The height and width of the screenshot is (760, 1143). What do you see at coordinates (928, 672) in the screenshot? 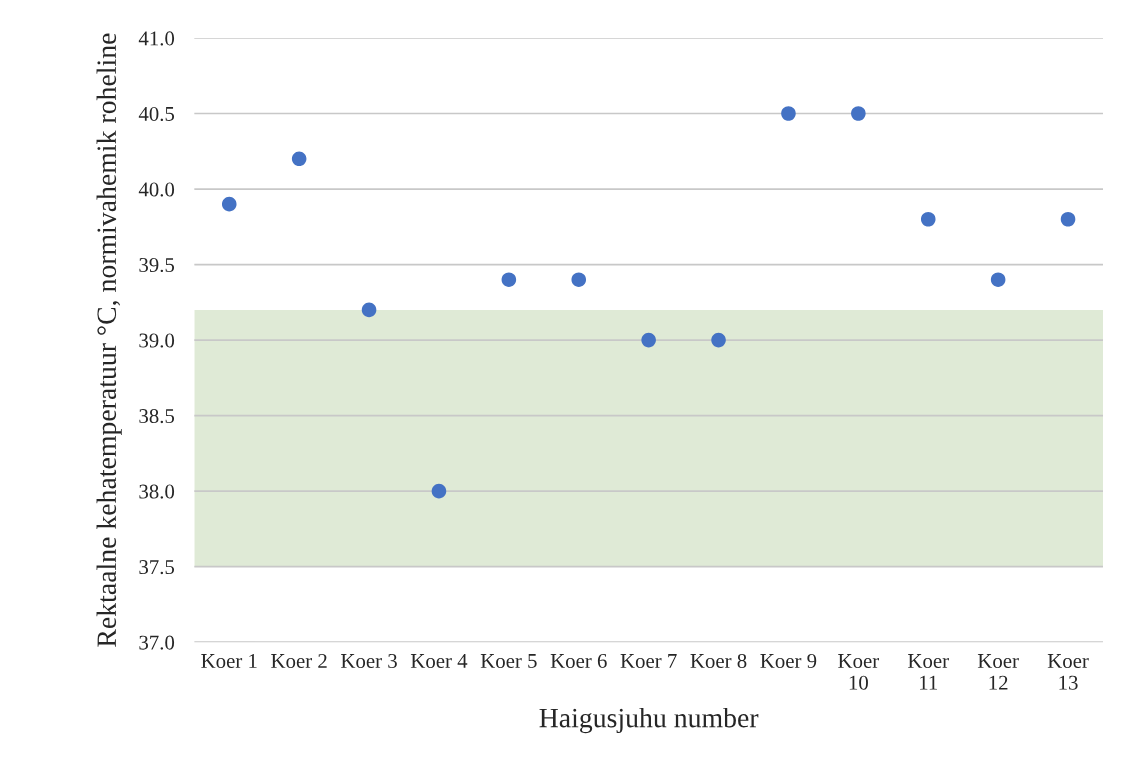
I see `x-tick-label: Koer 11` at bounding box center [928, 672].